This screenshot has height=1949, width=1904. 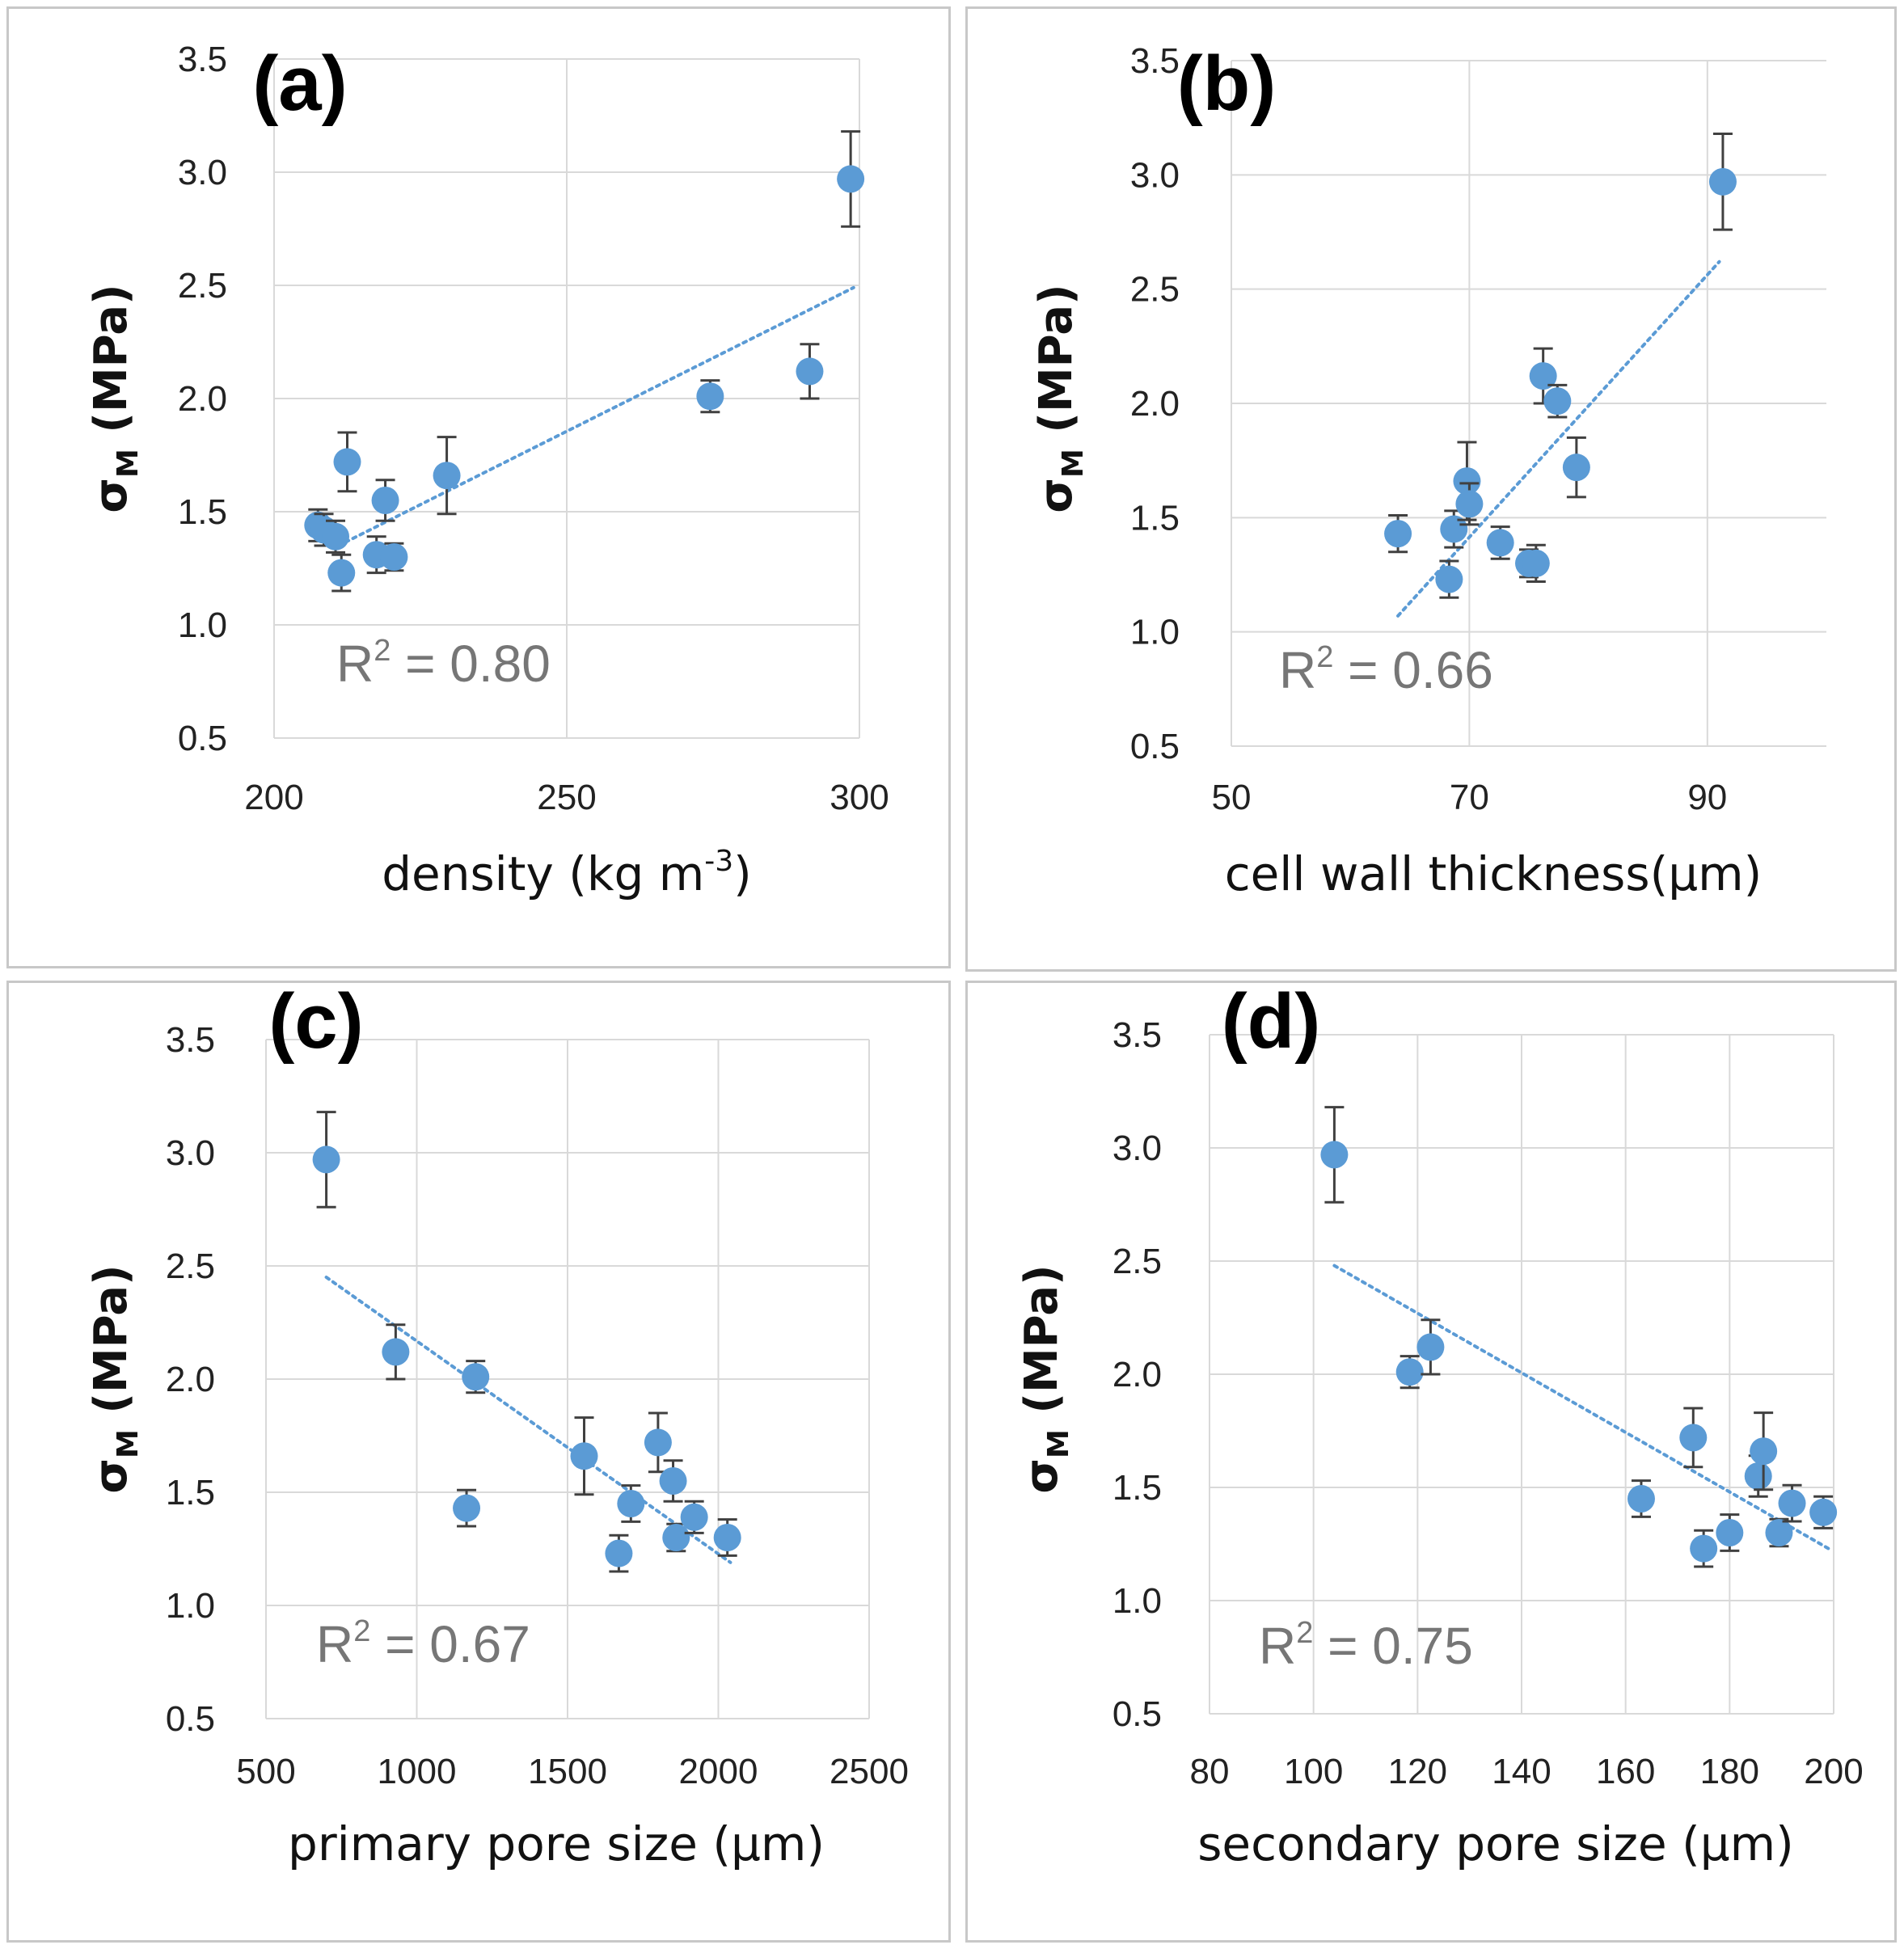 What do you see at coordinates (1626, 1771) in the screenshot?
I see `x-tick-label: 160` at bounding box center [1626, 1771].